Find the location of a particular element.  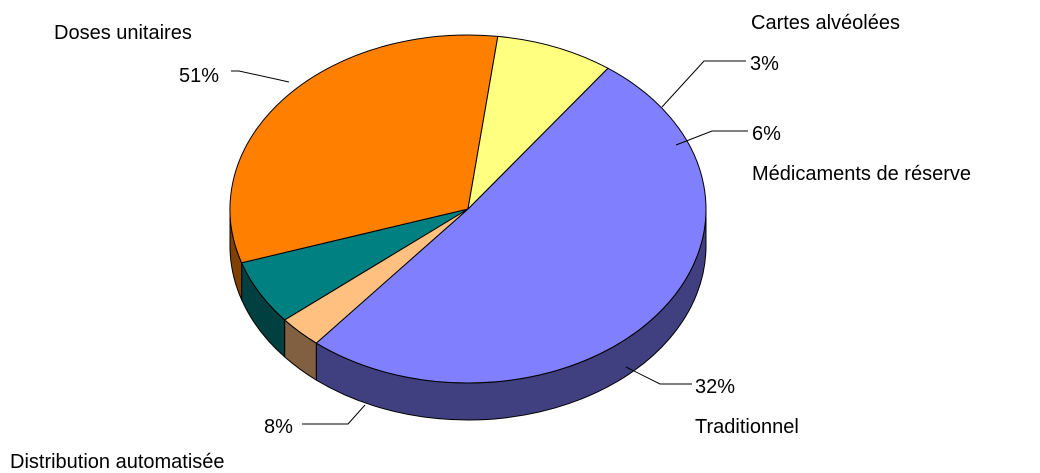

leader-line-medicaments-de-reserve is located at coordinates (711, 138).